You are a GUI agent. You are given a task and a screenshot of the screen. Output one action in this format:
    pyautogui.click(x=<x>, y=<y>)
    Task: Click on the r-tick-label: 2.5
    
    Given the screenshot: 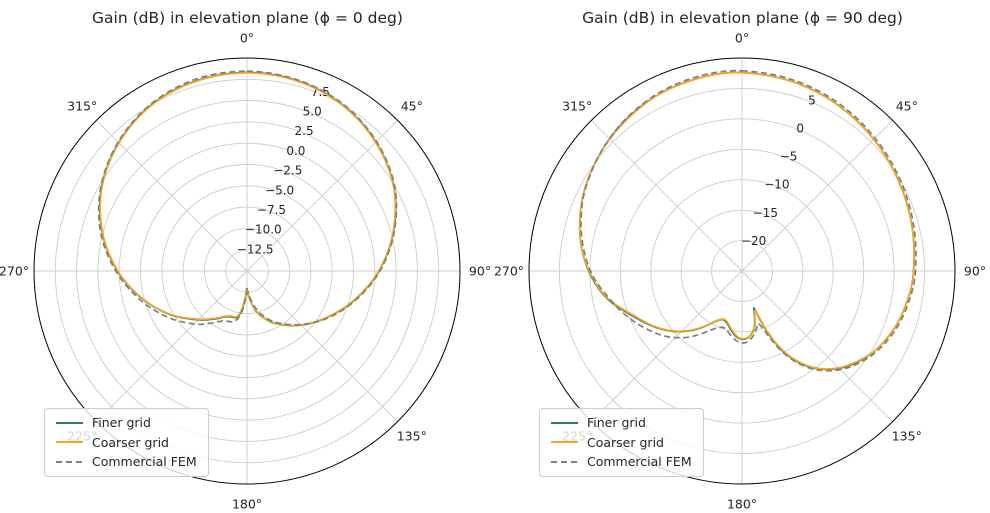 What is the action you would take?
    pyautogui.click(x=304, y=131)
    